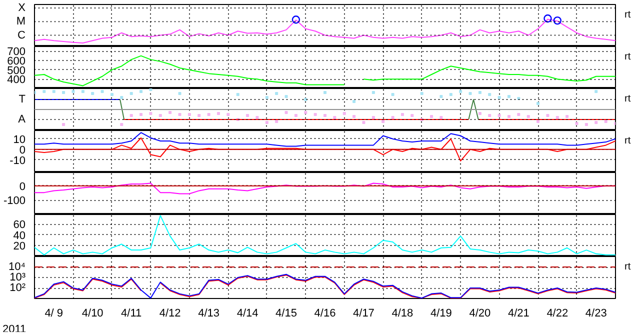 The image size is (633, 334). What do you see at coordinates (131, 314) in the screenshot?
I see `x-tick-label: 4/11` at bounding box center [131, 314].